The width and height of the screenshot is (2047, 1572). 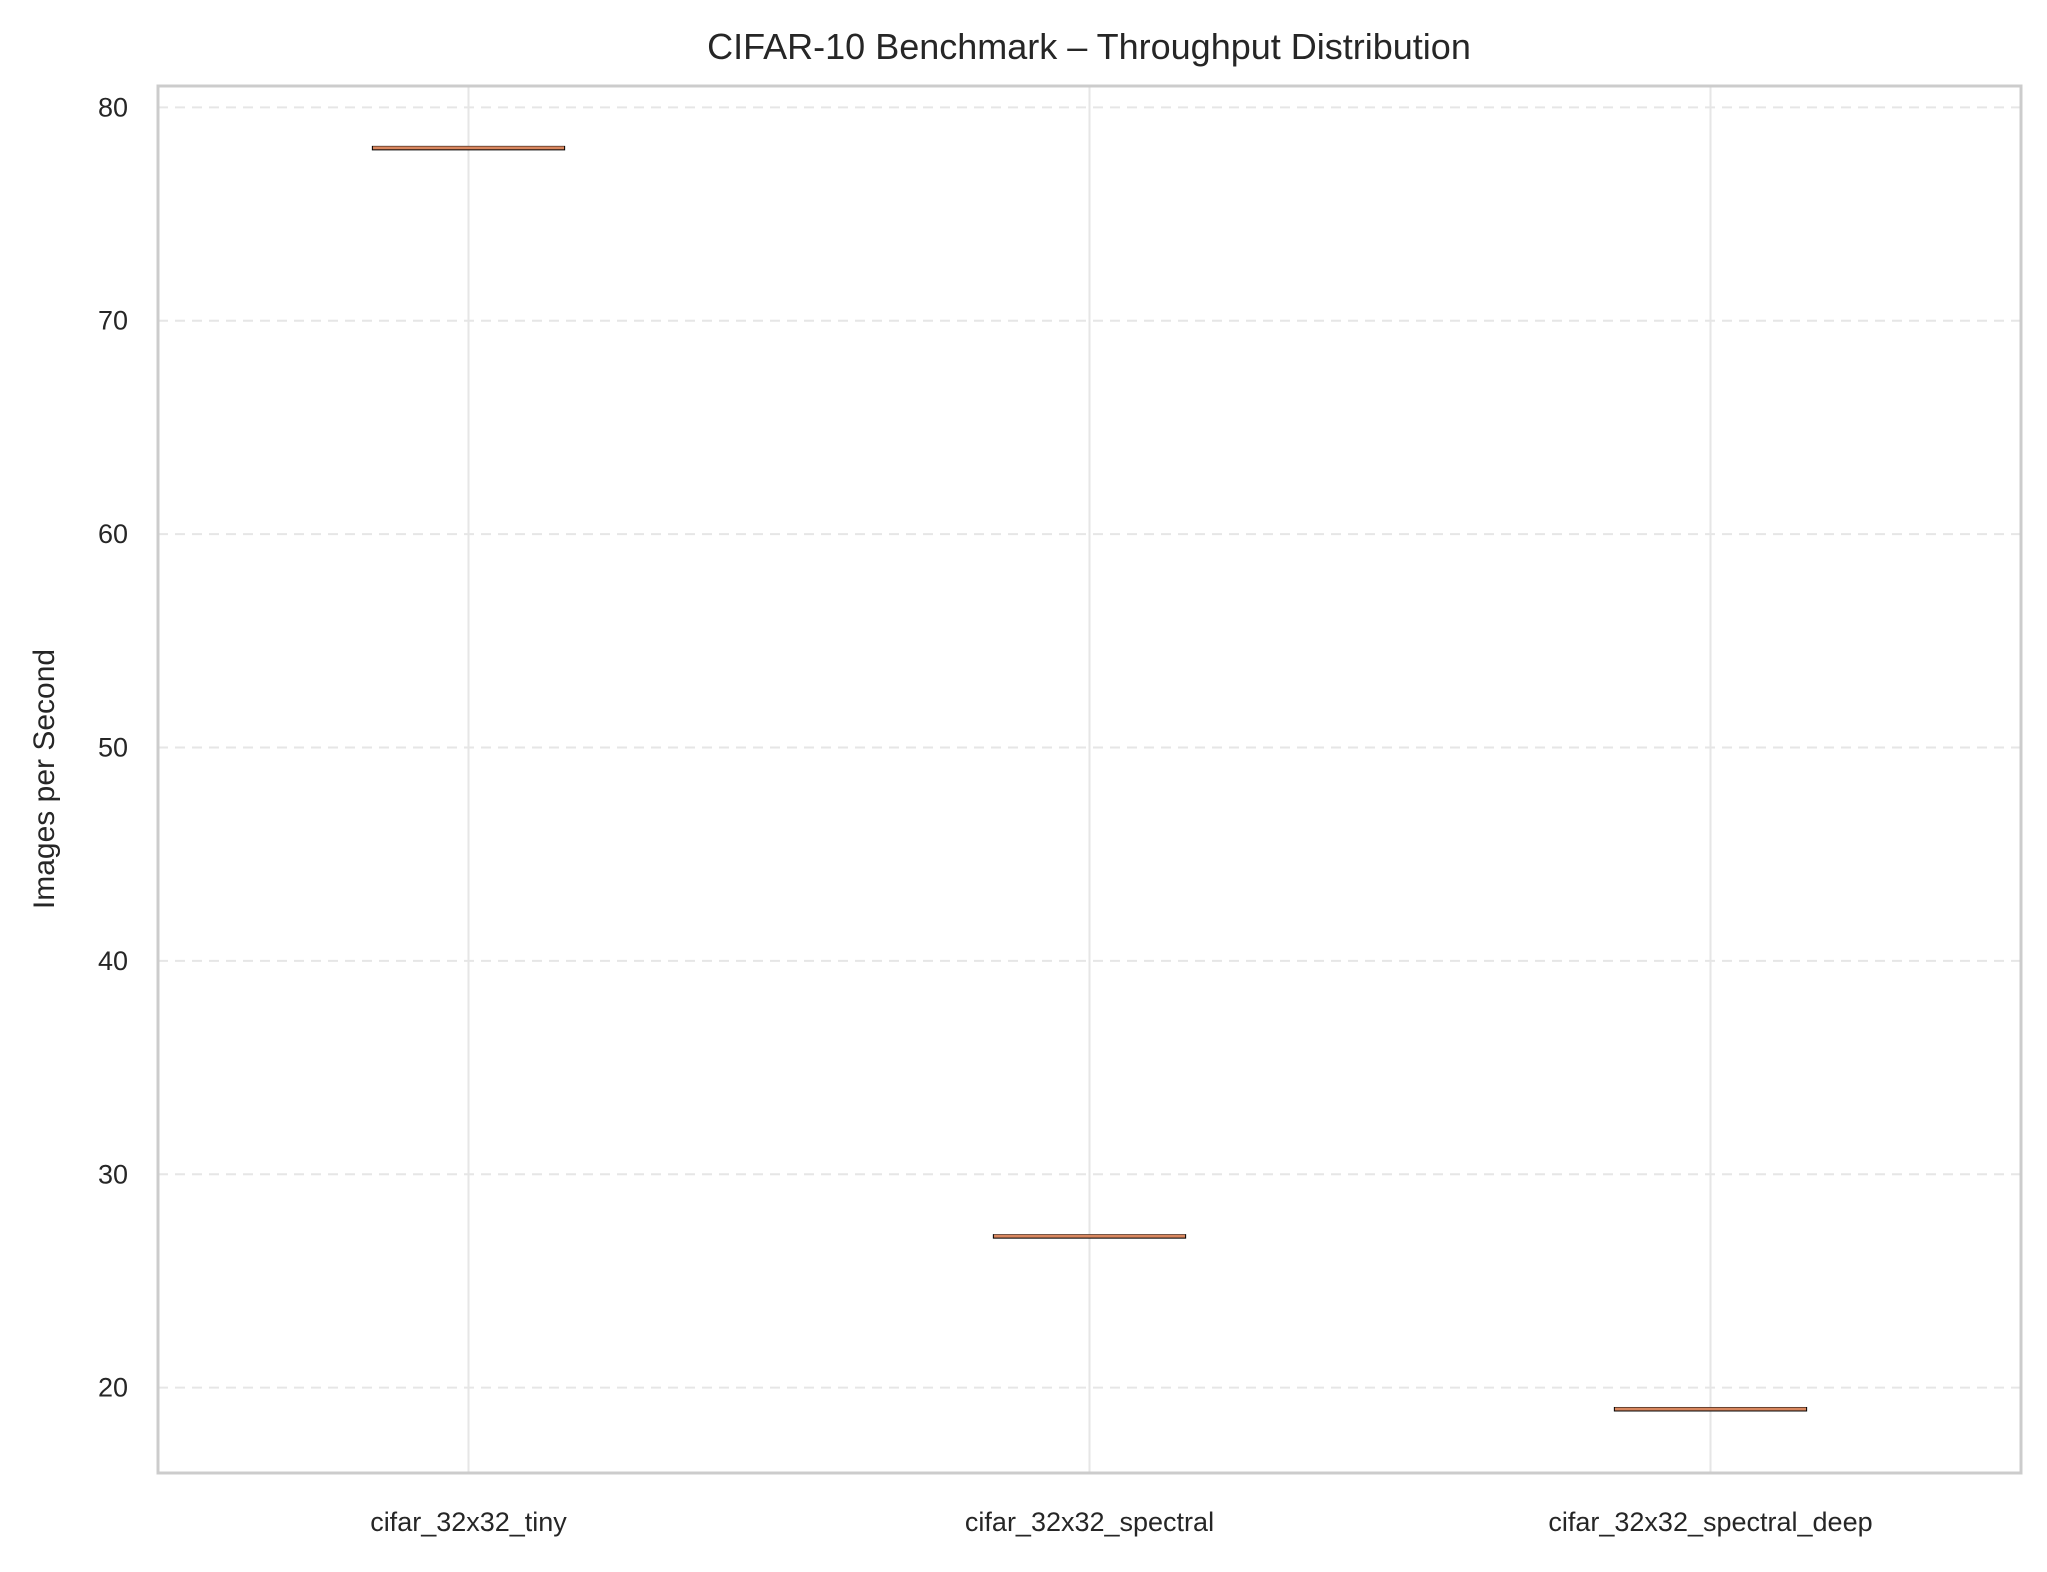 What do you see at coordinates (113, 1174) in the screenshot?
I see `y-tick-label: 30` at bounding box center [113, 1174].